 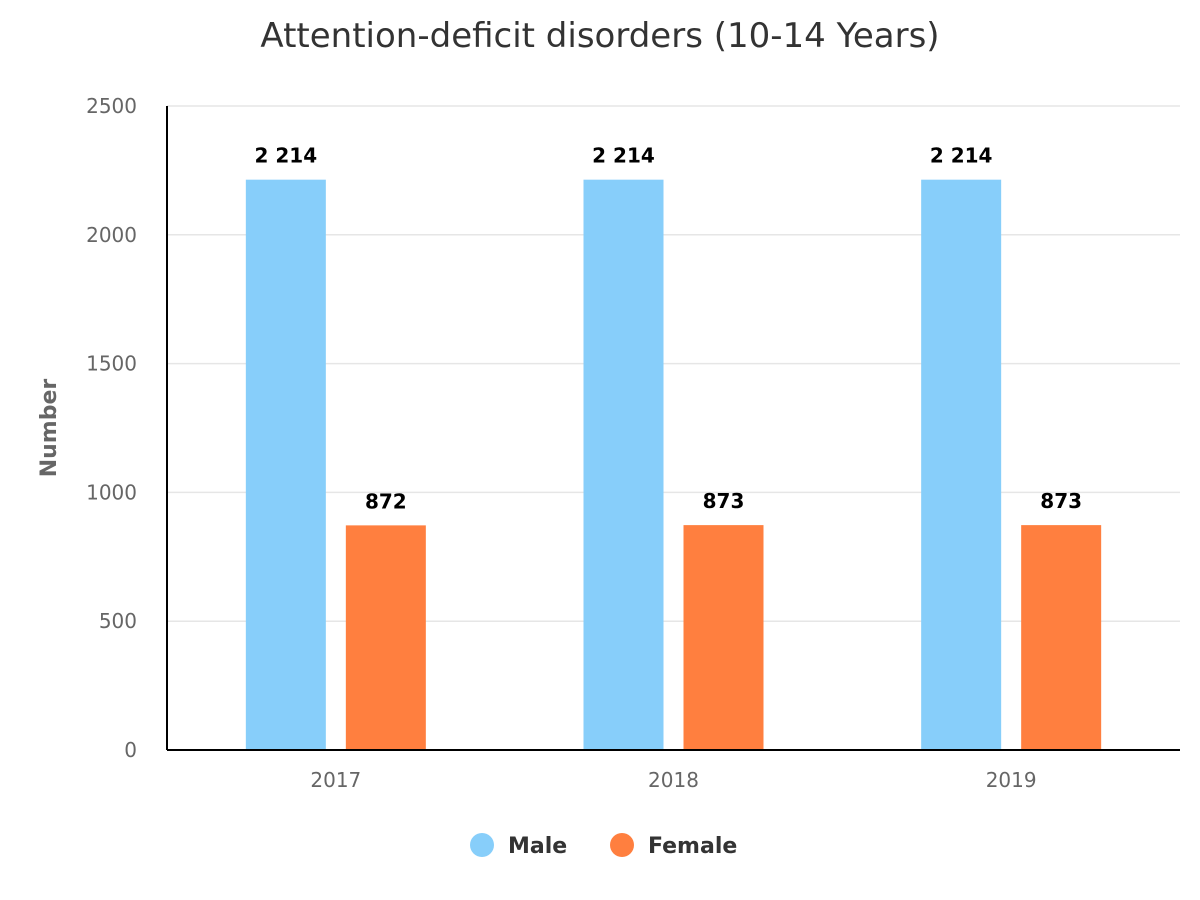 What do you see at coordinates (603, 846) in the screenshot?
I see `legend: Male Female` at bounding box center [603, 846].